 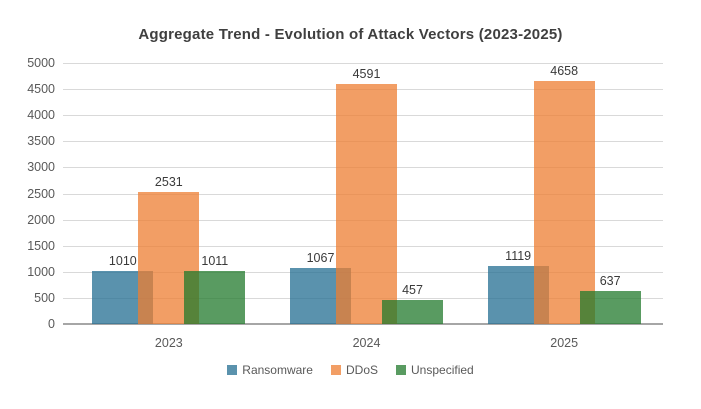 I want to click on data-label-ransomware-2023: 1010, so click(x=122, y=261).